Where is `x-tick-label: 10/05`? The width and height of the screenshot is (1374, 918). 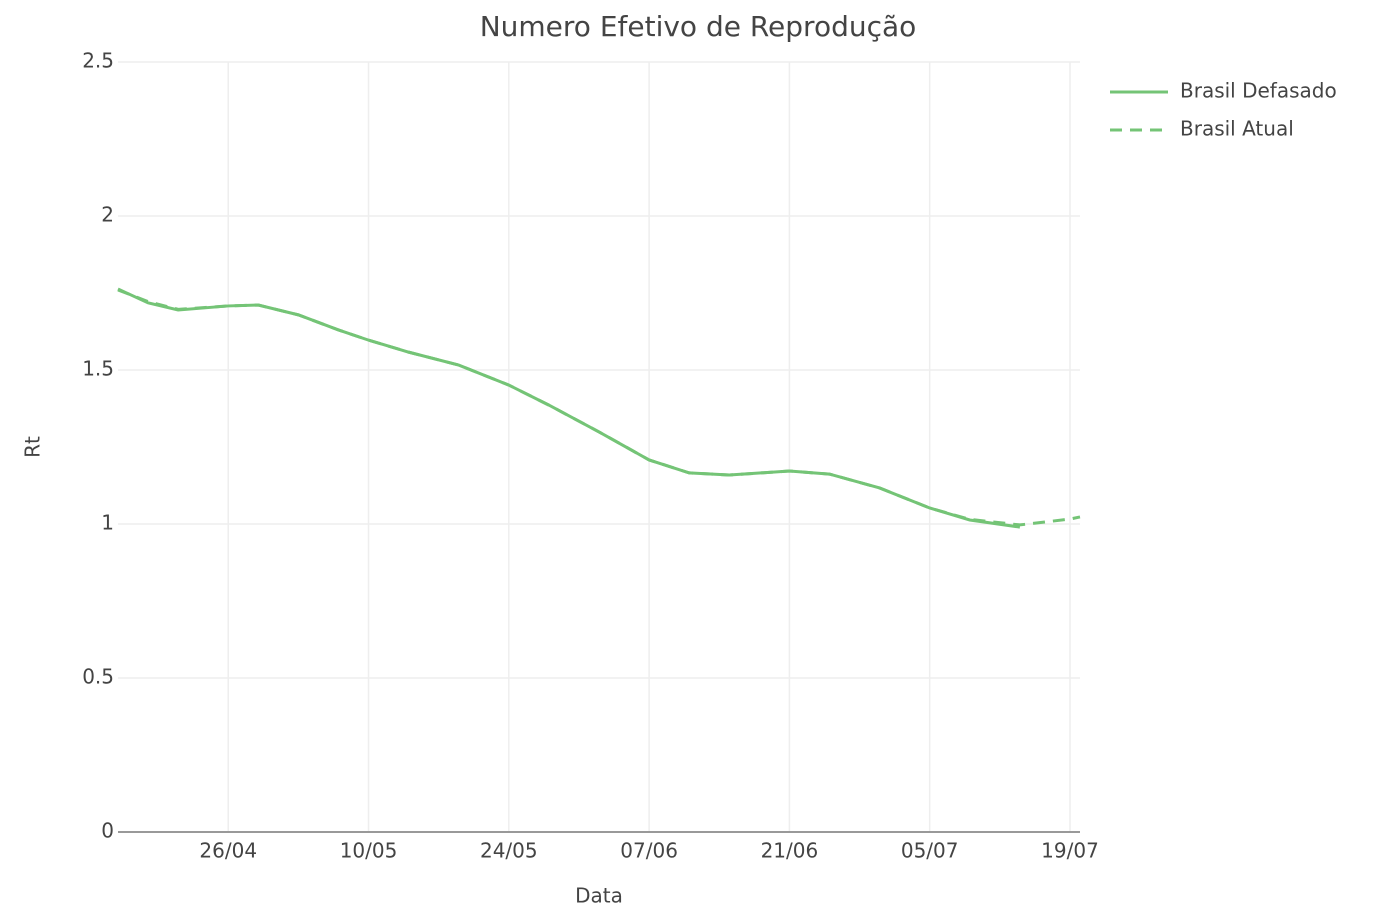
x-tick-label: 10/05 is located at coordinates (369, 851).